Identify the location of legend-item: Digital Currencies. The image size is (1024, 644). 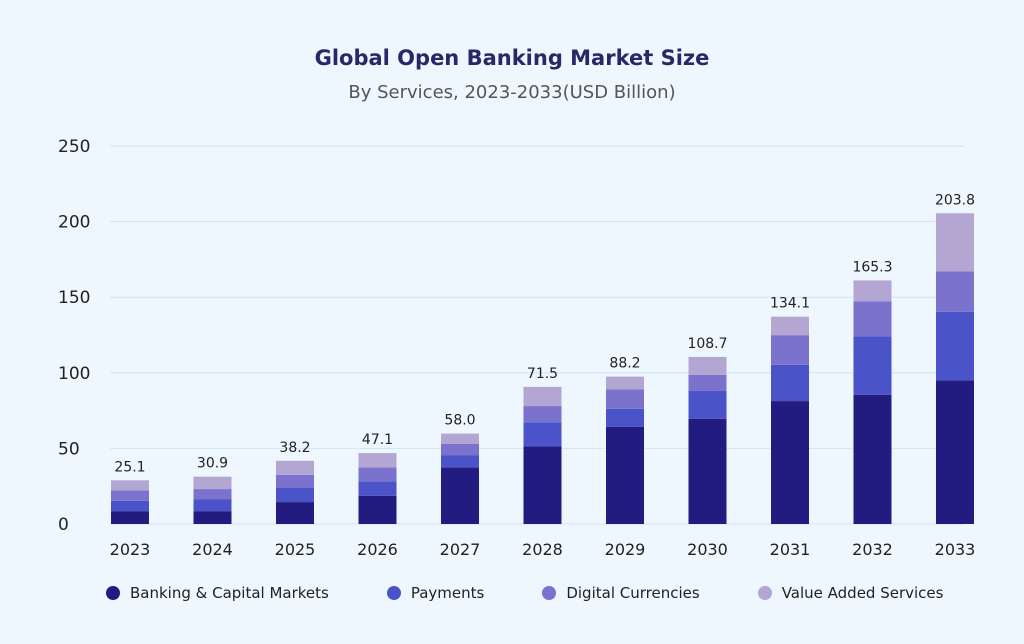
(621, 593).